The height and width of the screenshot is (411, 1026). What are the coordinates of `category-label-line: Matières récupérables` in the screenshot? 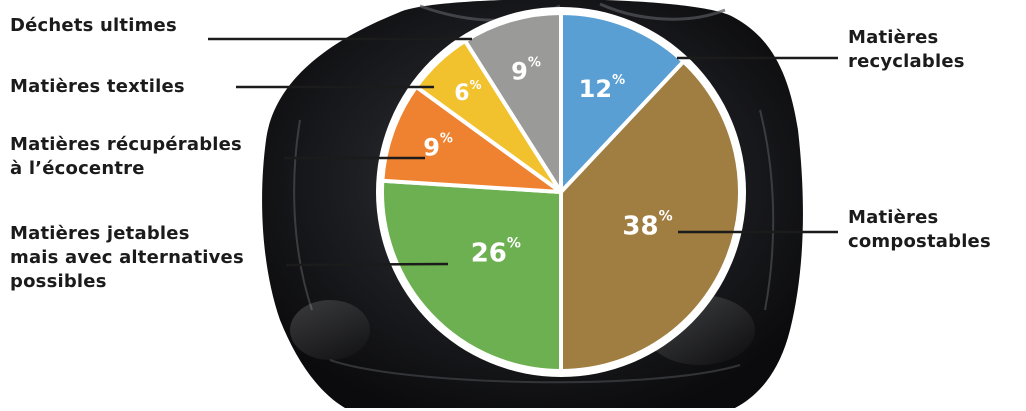 It's located at (126, 144).